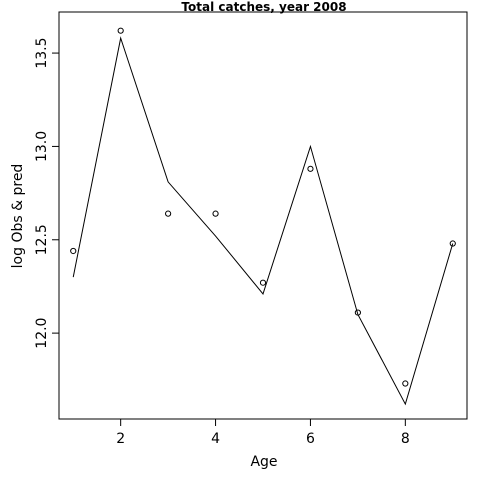 The width and height of the screenshot is (480, 480). I want to click on x-tick-label: 2, so click(120, 439).